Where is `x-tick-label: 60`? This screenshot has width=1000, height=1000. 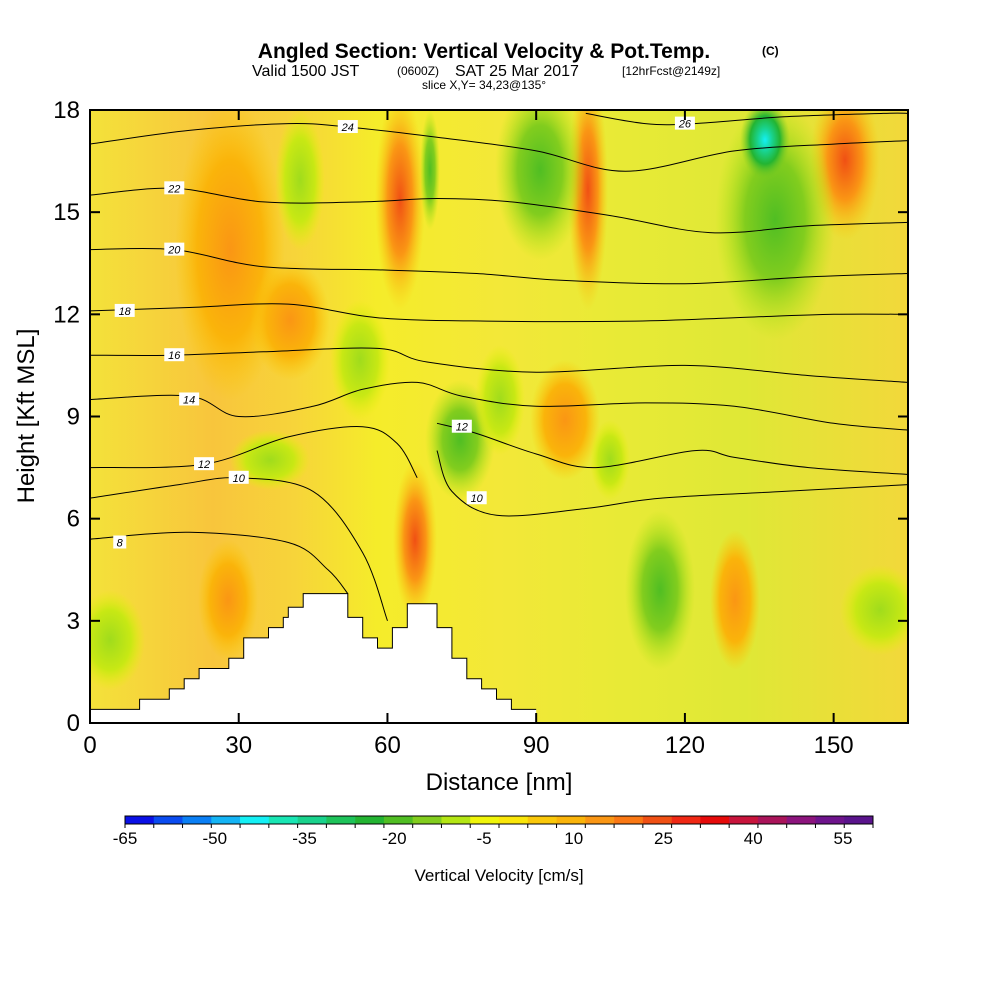 x-tick-label: 60 is located at coordinates (387, 745).